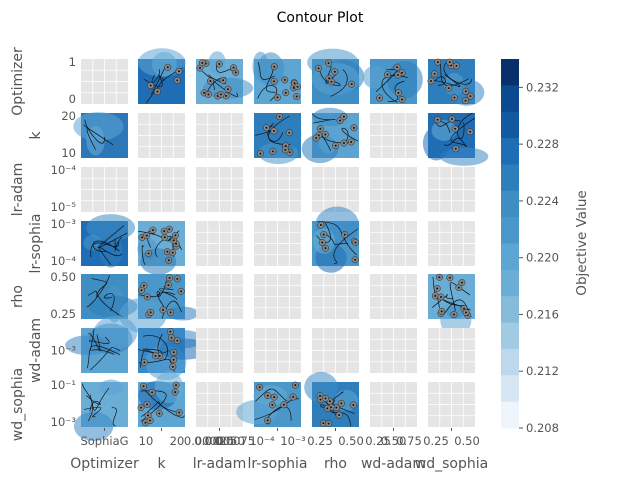 Image resolution: width=640 pixels, height=480 pixels. Describe the element at coordinates (467, 441) in the screenshot. I see `x-tick-label: 0.50` at that location.